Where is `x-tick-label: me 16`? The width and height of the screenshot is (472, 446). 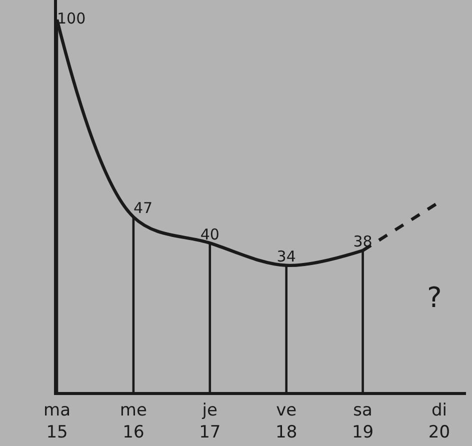
x-tick-label: me 16 is located at coordinates (133, 421).